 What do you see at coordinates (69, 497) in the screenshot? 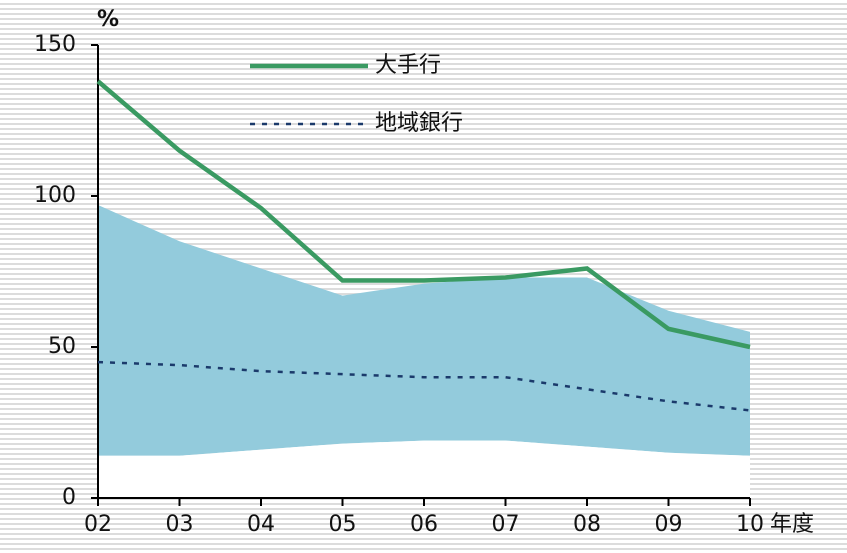
I see `y-tick-label: 0` at bounding box center [69, 497].